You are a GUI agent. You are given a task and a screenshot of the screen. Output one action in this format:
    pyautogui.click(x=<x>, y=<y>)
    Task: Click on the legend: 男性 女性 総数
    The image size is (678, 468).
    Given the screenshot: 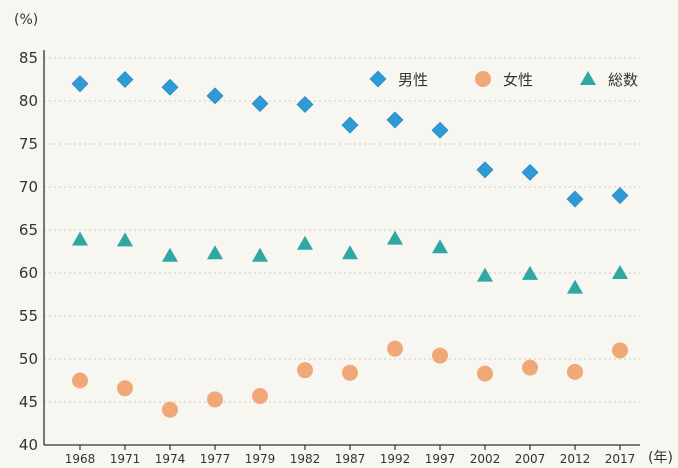 What is the action you would take?
    pyautogui.click(x=503, y=79)
    